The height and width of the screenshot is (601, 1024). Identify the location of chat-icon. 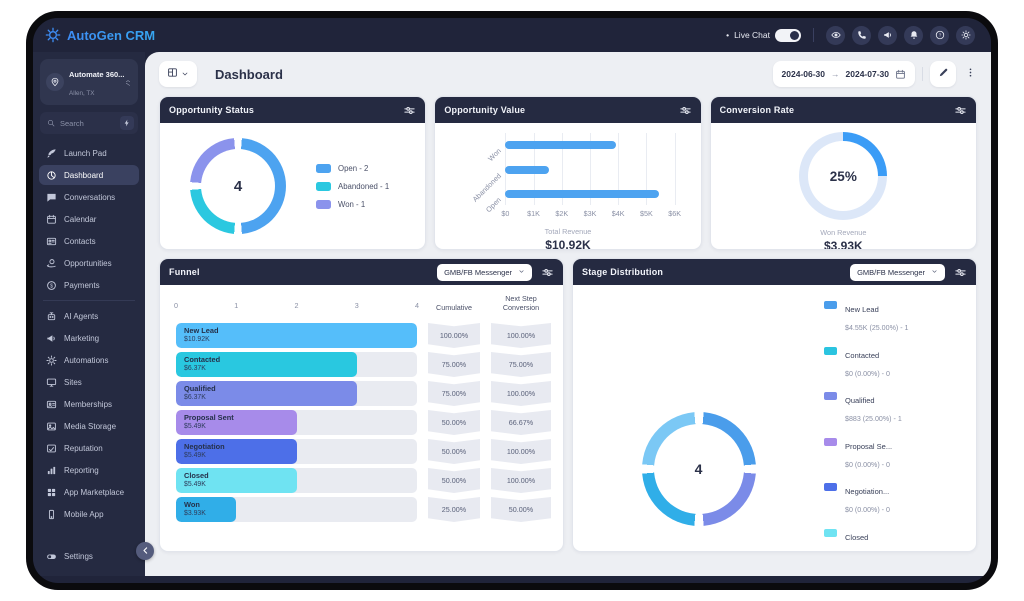
(51, 197).